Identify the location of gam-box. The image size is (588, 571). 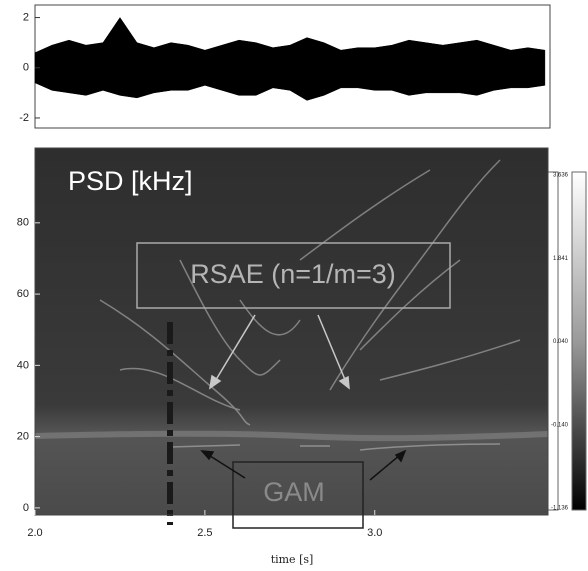
(298, 495).